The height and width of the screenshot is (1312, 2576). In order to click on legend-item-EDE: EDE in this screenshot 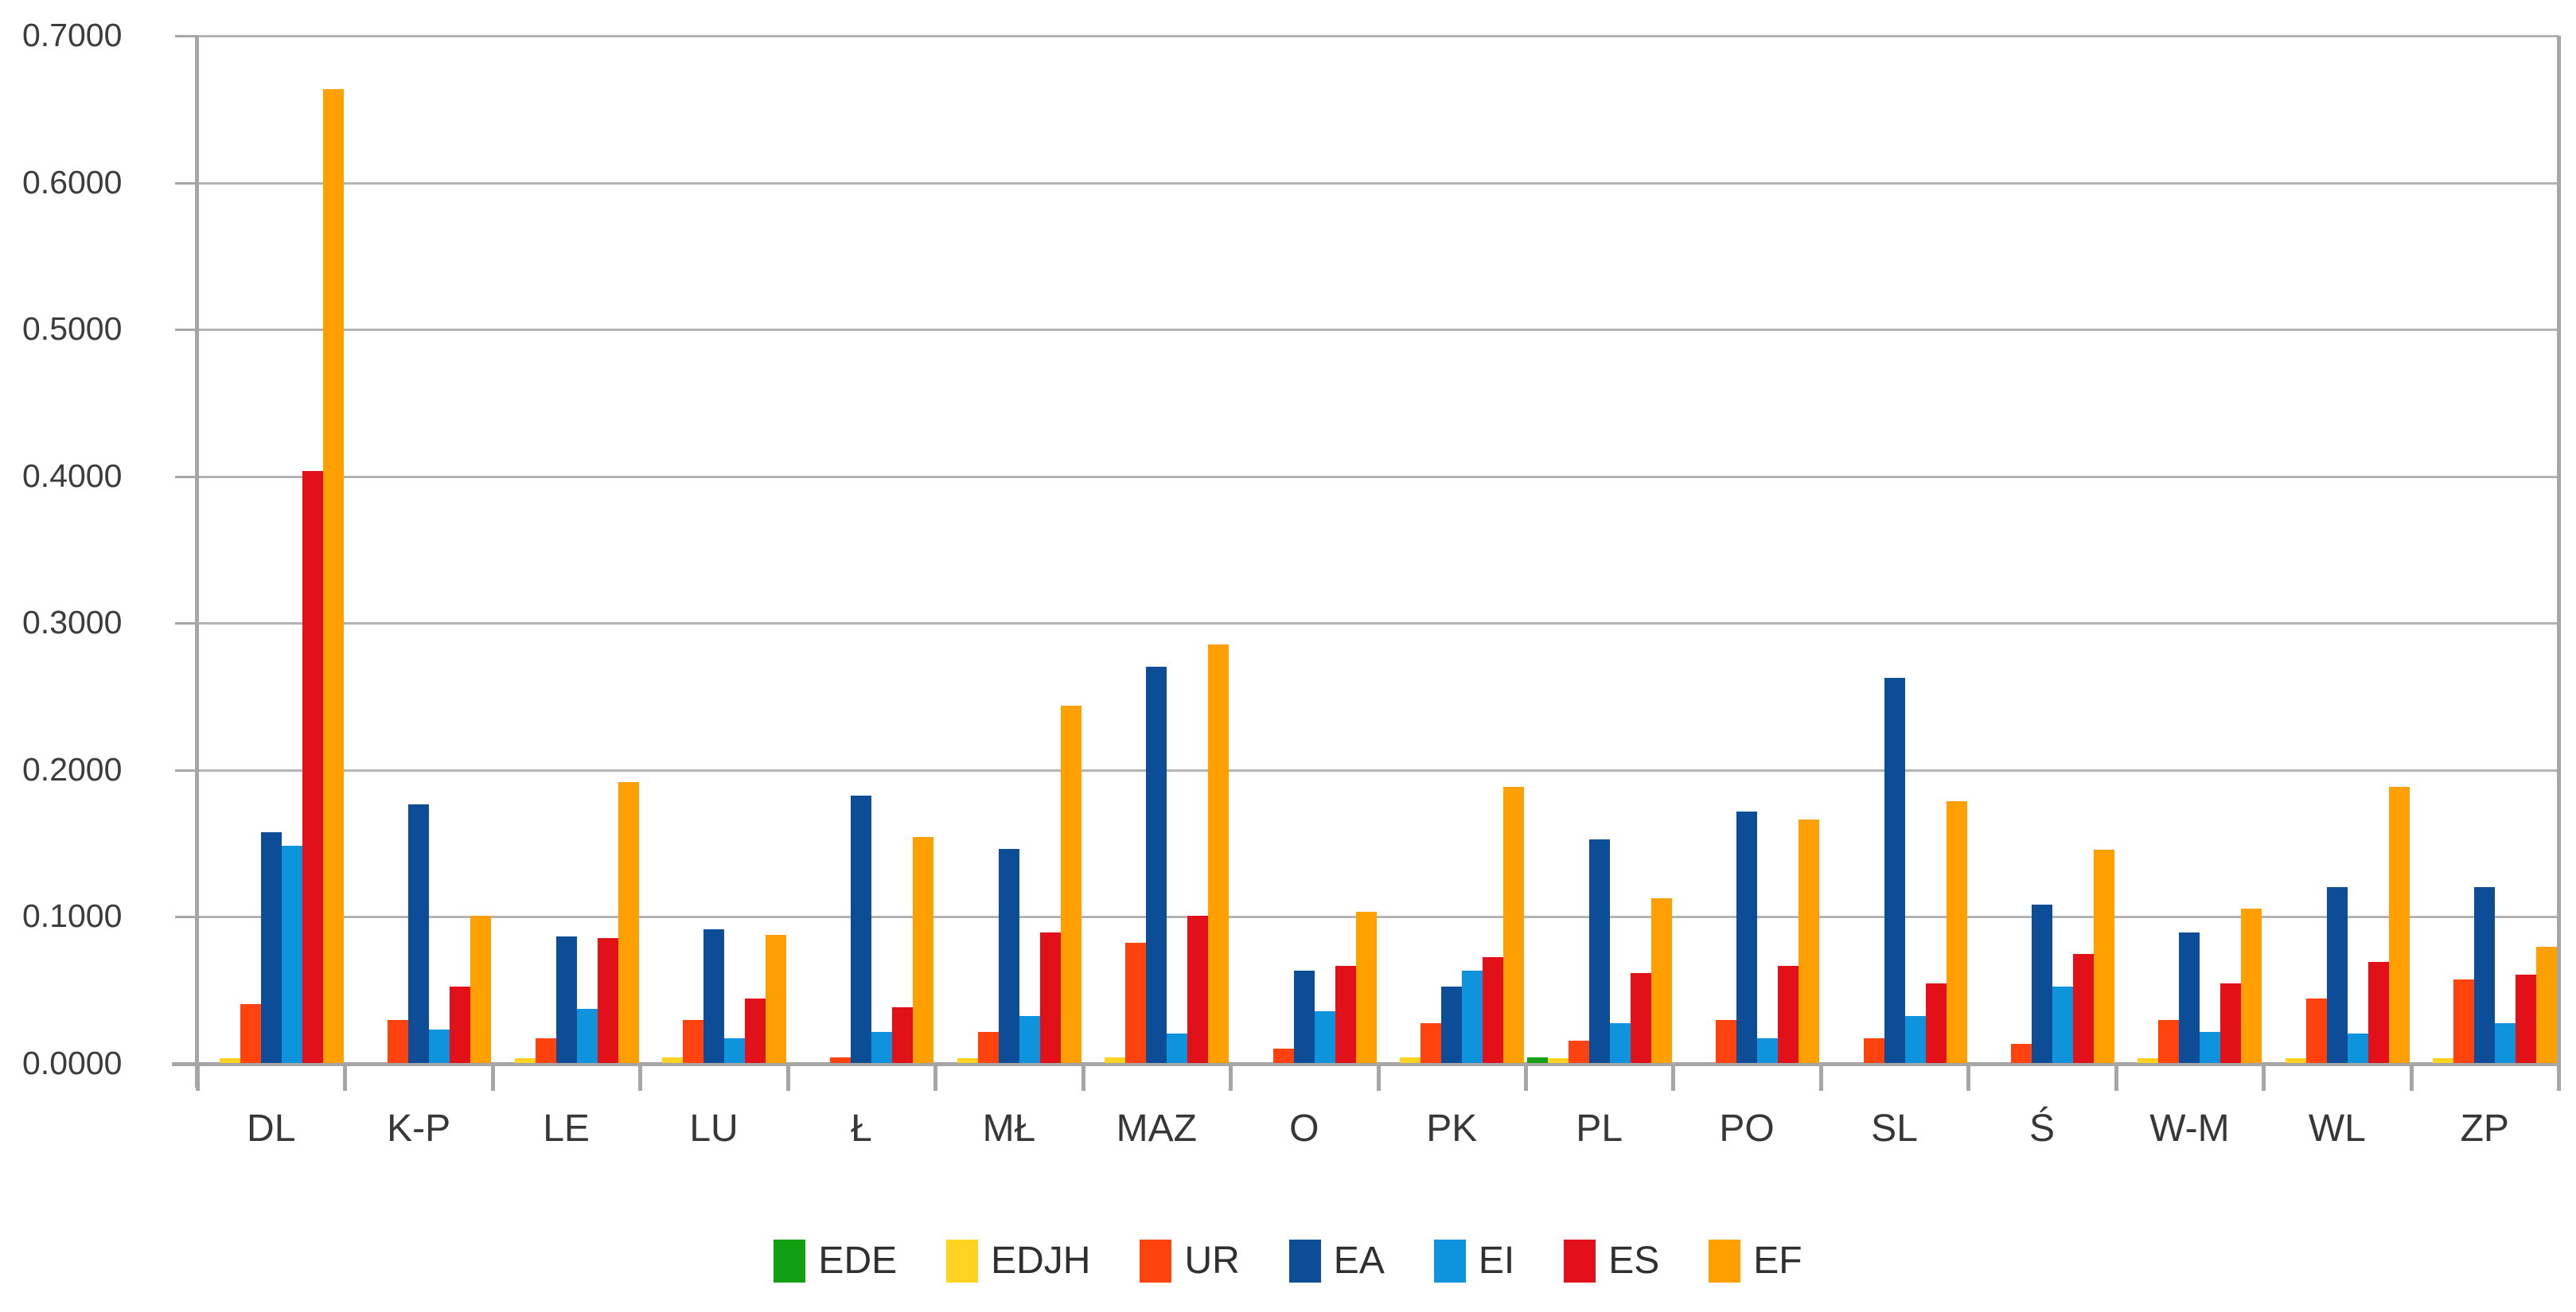, I will do `click(835, 1261)`.